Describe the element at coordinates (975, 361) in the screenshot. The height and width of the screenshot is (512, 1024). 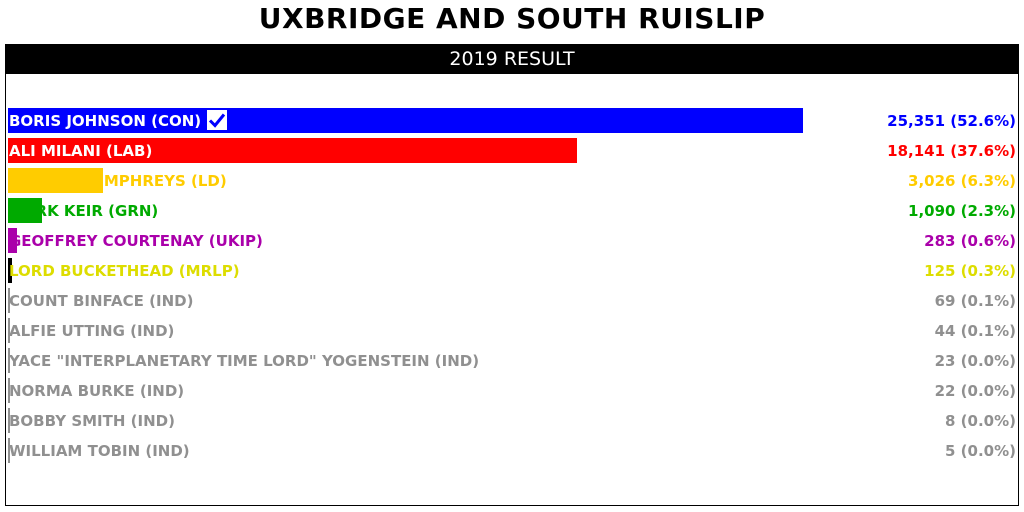
I see `candidate-votes: 23 (0.0%)` at that location.